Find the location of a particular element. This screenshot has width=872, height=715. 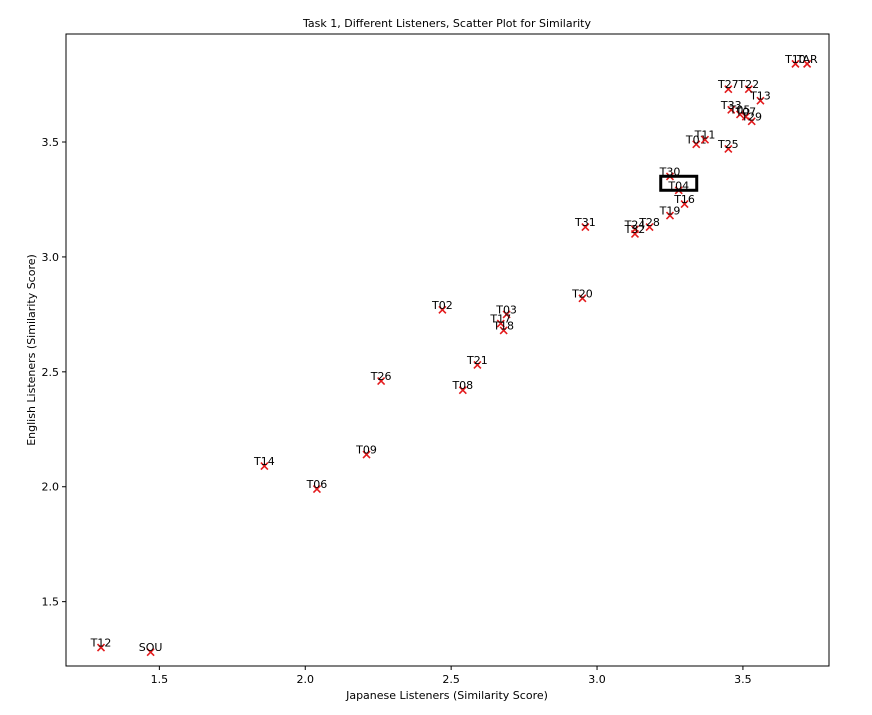

y-tick-label: 2.0 is located at coordinates (51, 487).